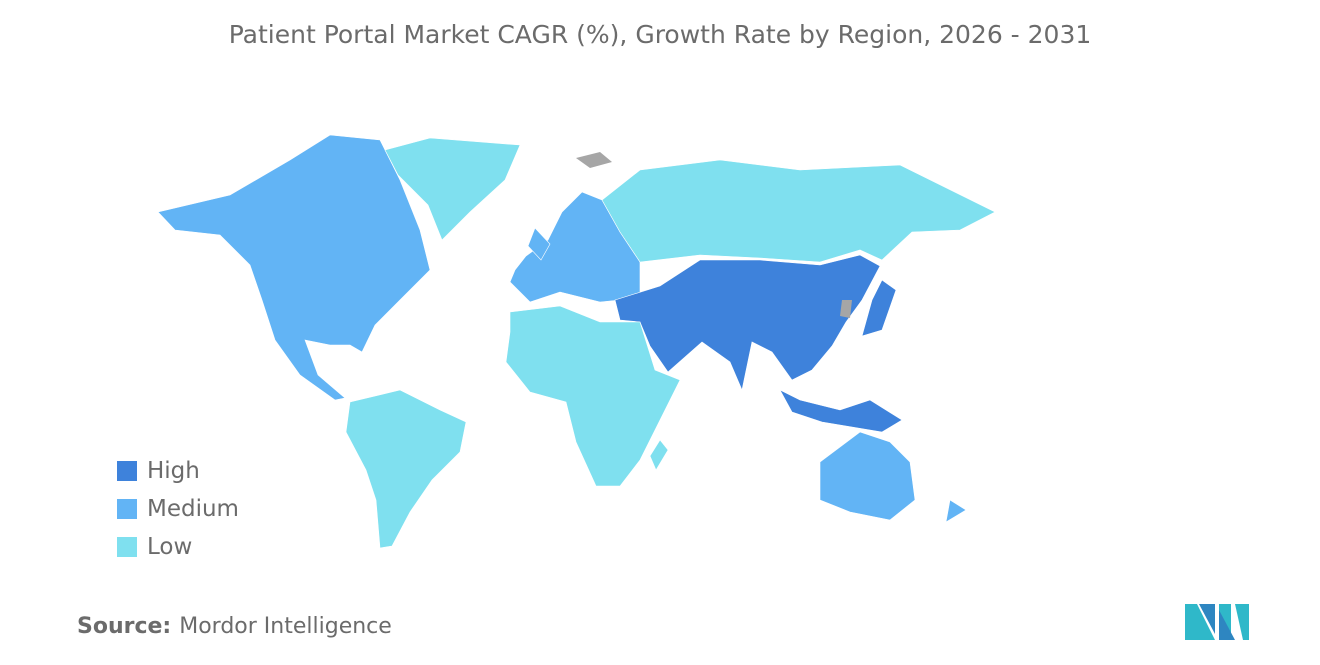 This screenshot has width=1320, height=665. I want to click on legend-swatch-low, so click(127, 547).